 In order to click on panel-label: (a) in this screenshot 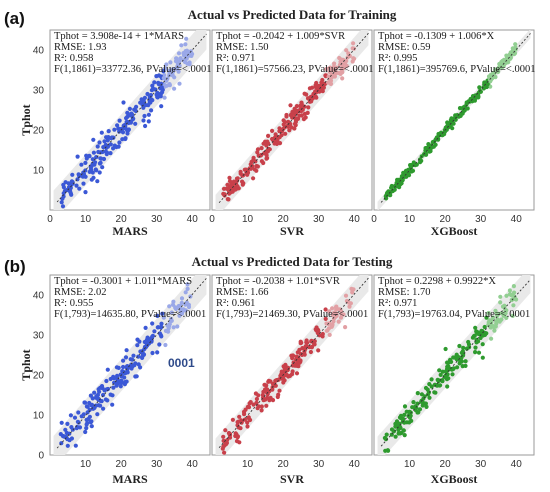, I will do `click(14, 18)`.